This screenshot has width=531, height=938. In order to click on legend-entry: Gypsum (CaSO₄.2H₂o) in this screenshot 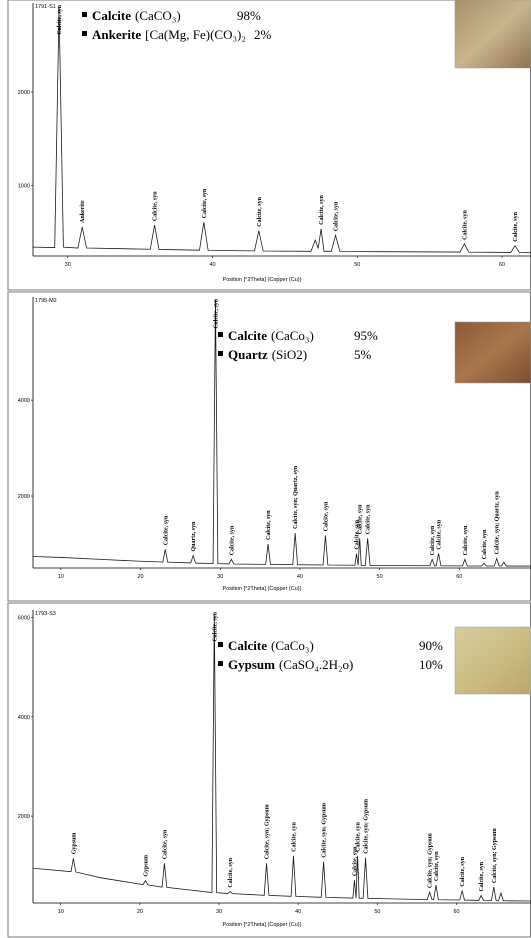, I will do `click(290, 664)`.